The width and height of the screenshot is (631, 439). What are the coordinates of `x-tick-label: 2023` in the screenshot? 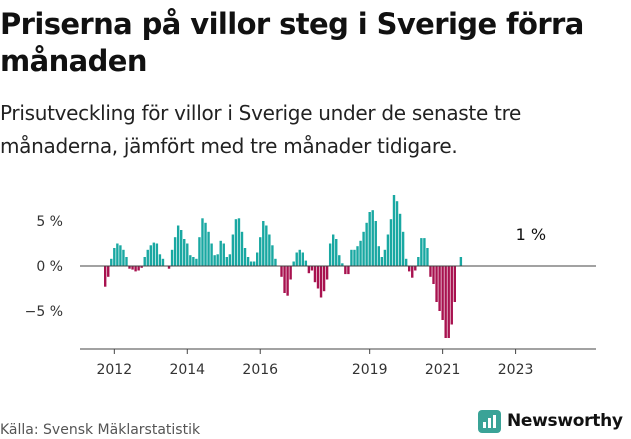 It's located at (516, 370).